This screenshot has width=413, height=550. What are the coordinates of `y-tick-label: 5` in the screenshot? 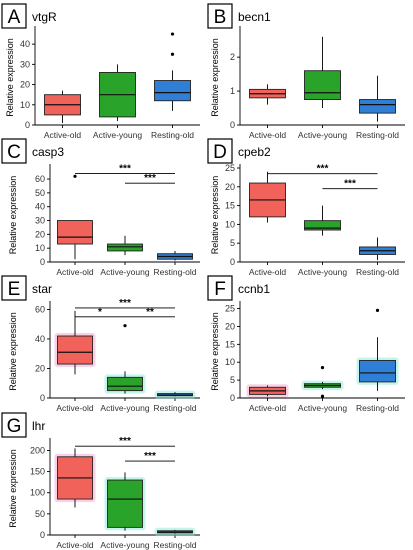 It's located at (232, 380).